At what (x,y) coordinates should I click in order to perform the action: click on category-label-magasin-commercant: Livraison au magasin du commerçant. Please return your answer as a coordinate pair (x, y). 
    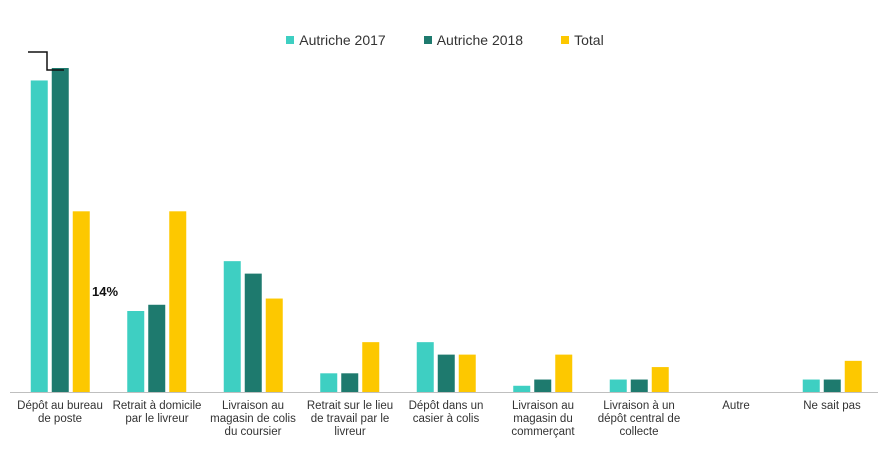
    Looking at the image, I should click on (543, 419).